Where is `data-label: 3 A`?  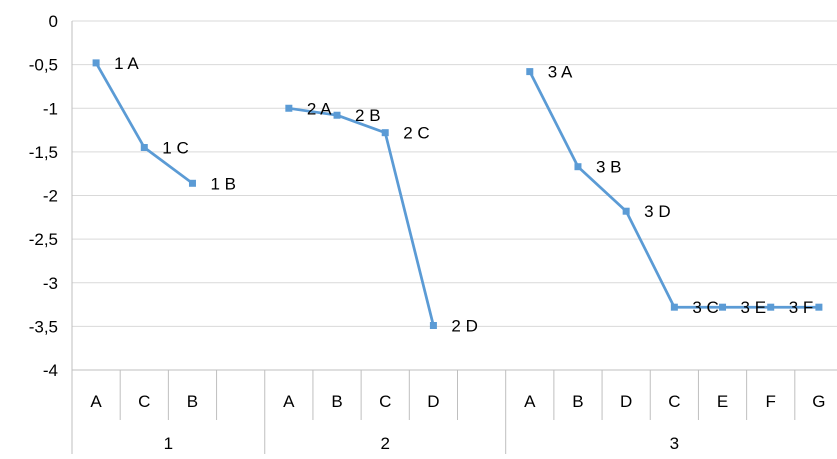 data-label: 3 A is located at coordinates (560, 72).